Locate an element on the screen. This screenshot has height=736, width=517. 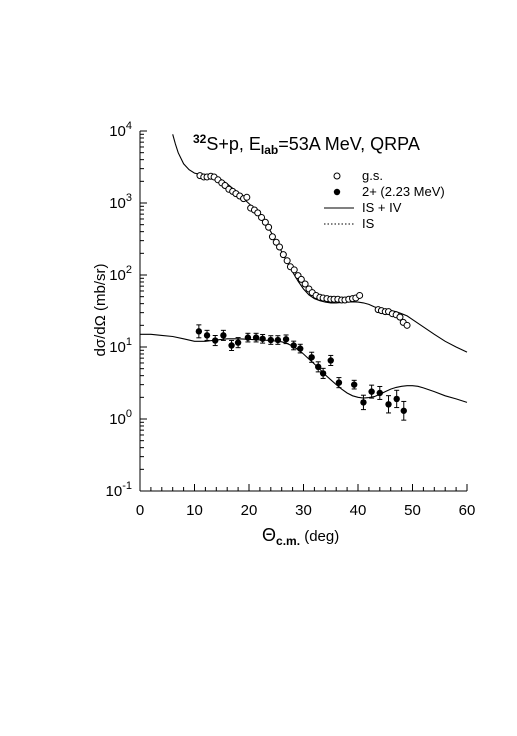
title-part1: S+p, E is located at coordinates (233, 144).